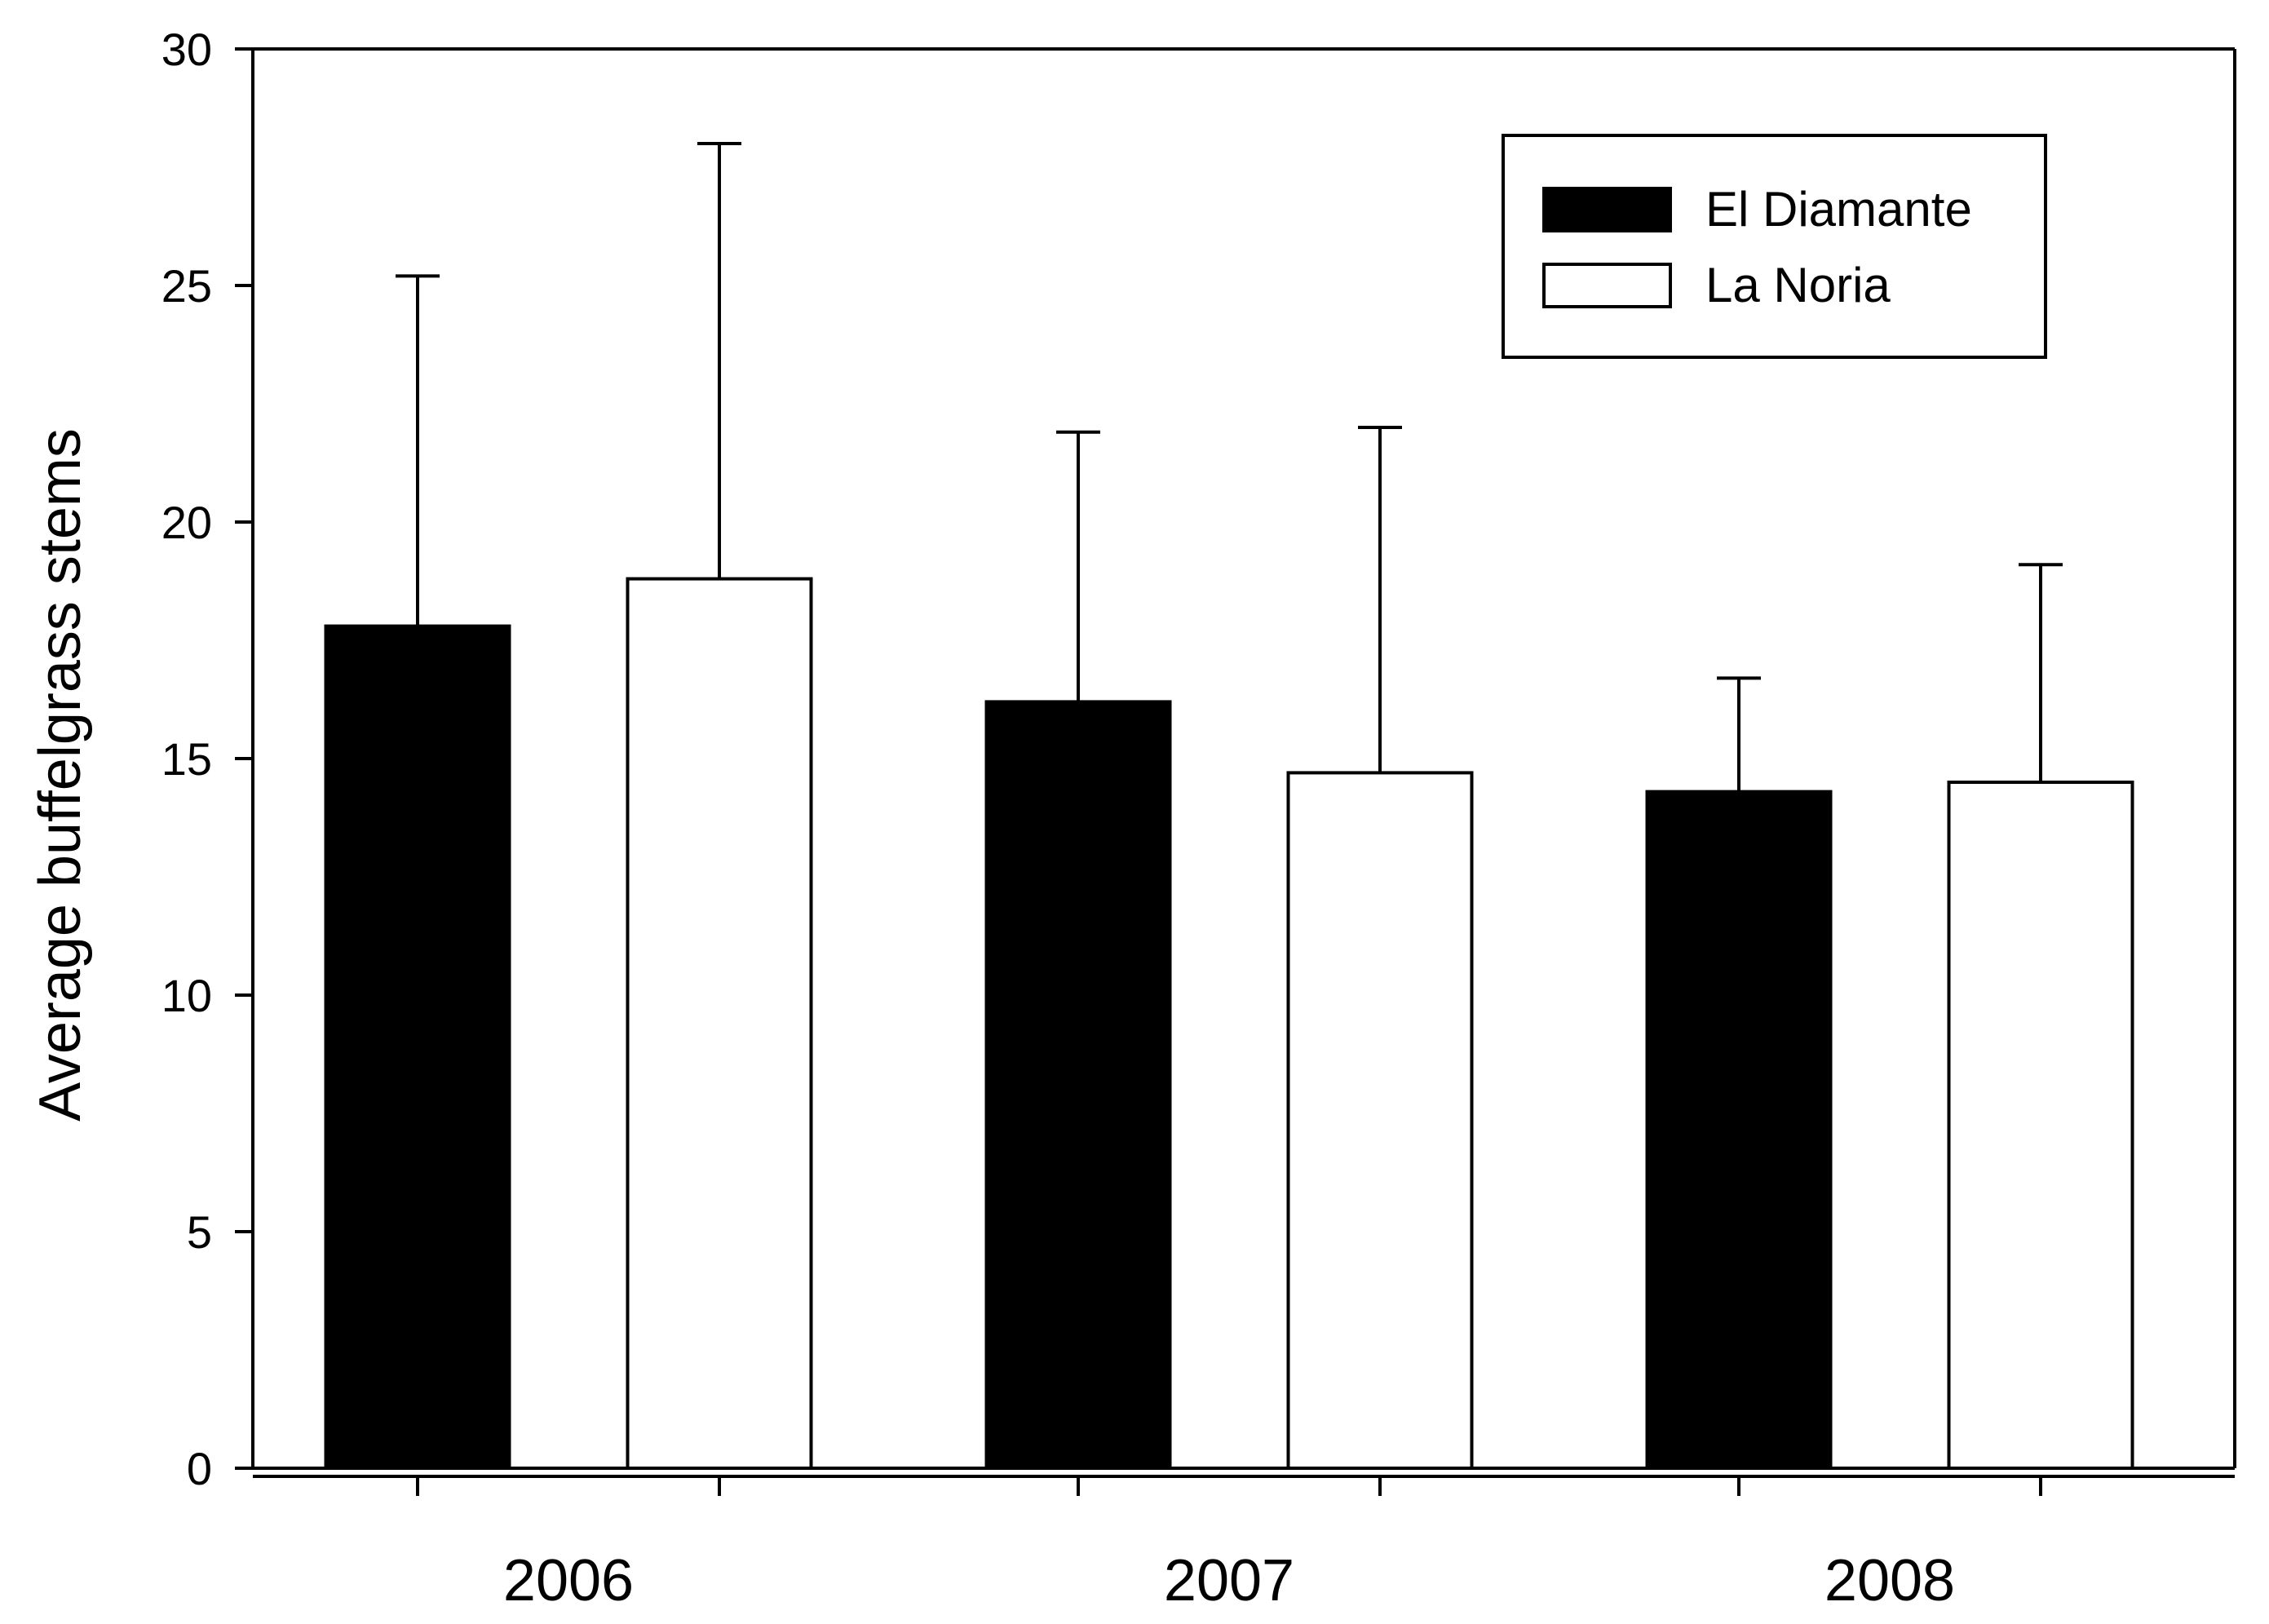  I want to click on legend: El Diamante La Noria, so click(1774, 246).